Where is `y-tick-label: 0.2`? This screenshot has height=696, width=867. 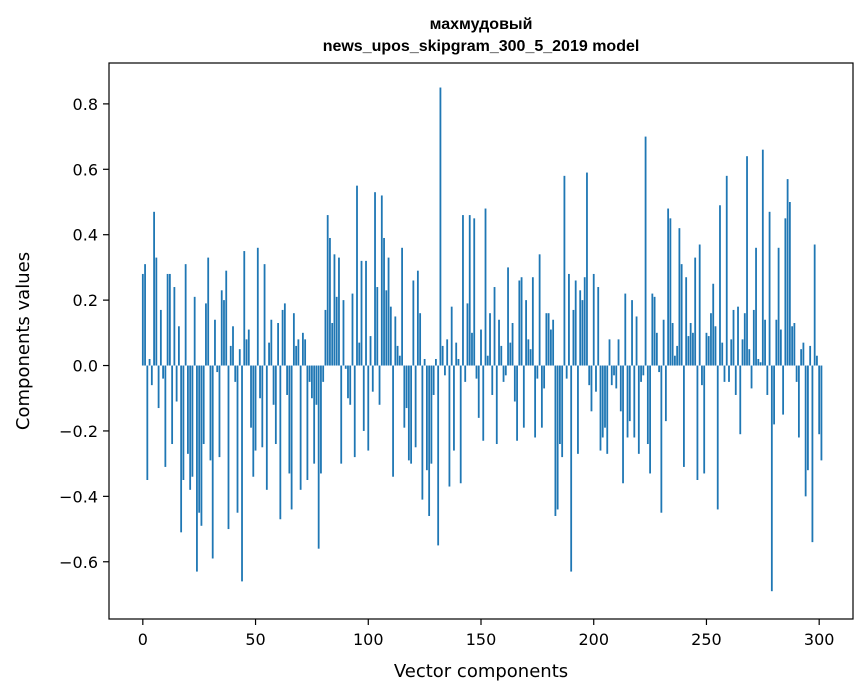
y-tick-label: 0.2 is located at coordinates (85, 300).